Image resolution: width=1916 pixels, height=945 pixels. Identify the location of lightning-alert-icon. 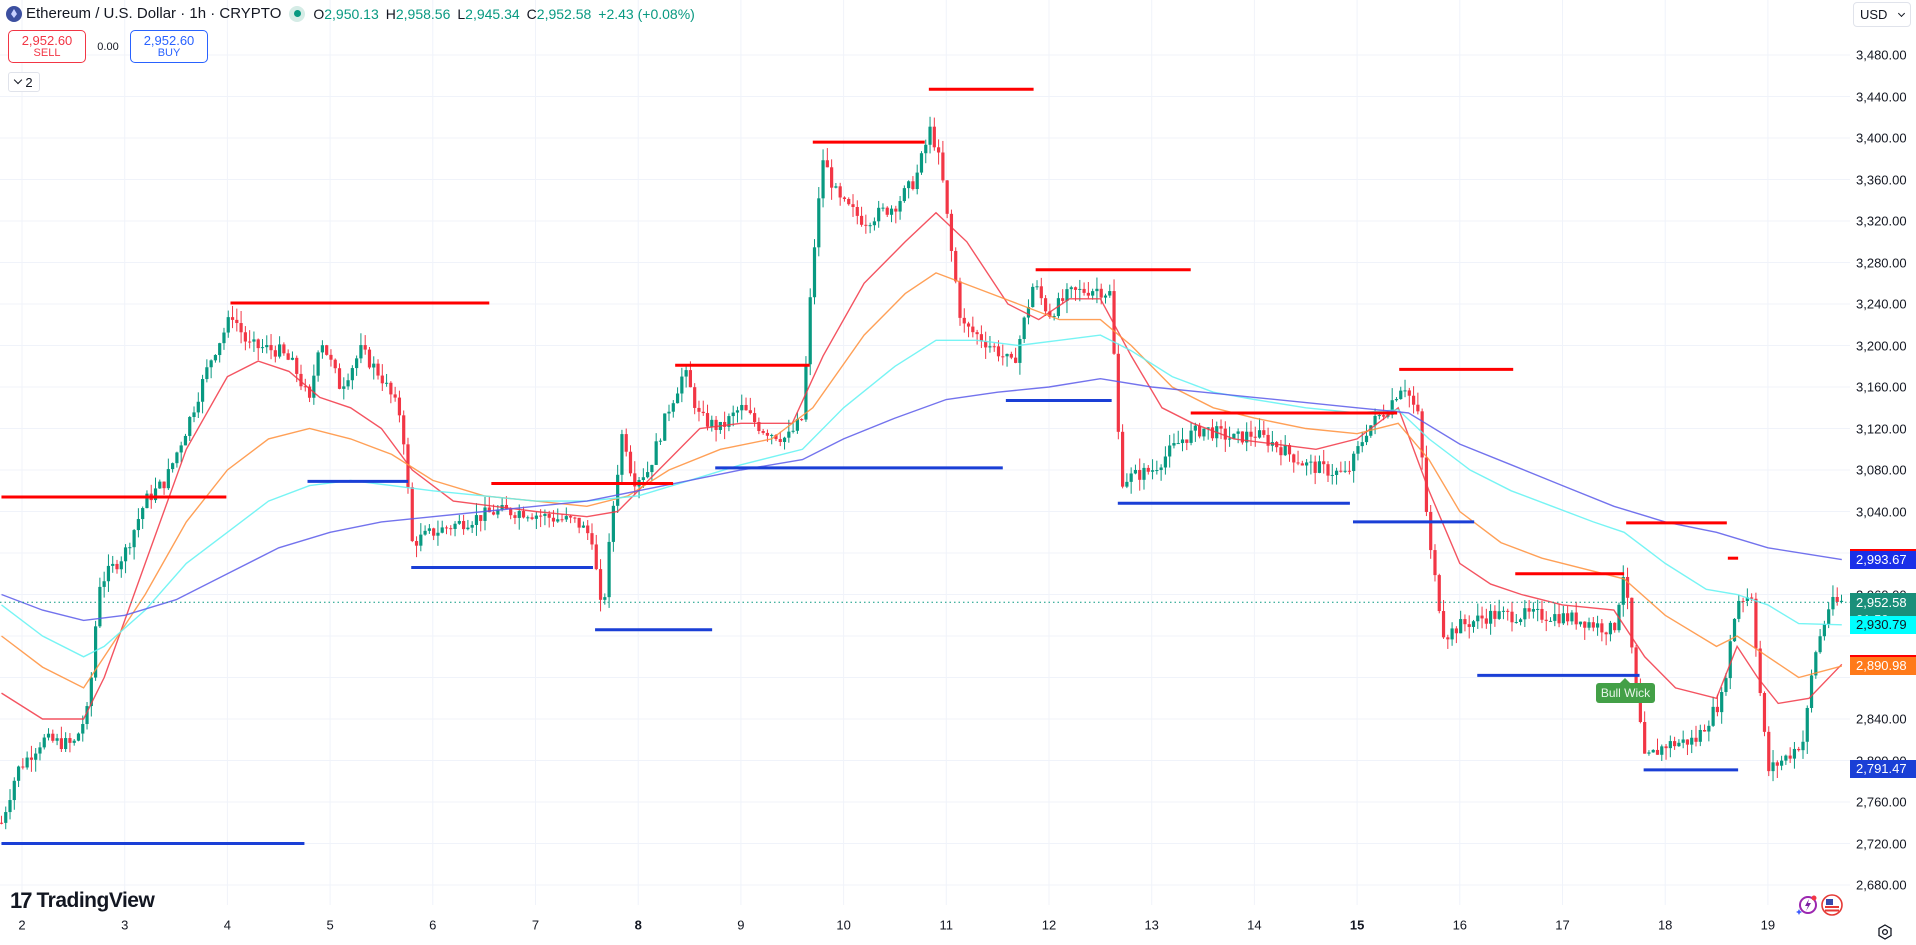
(1807, 905).